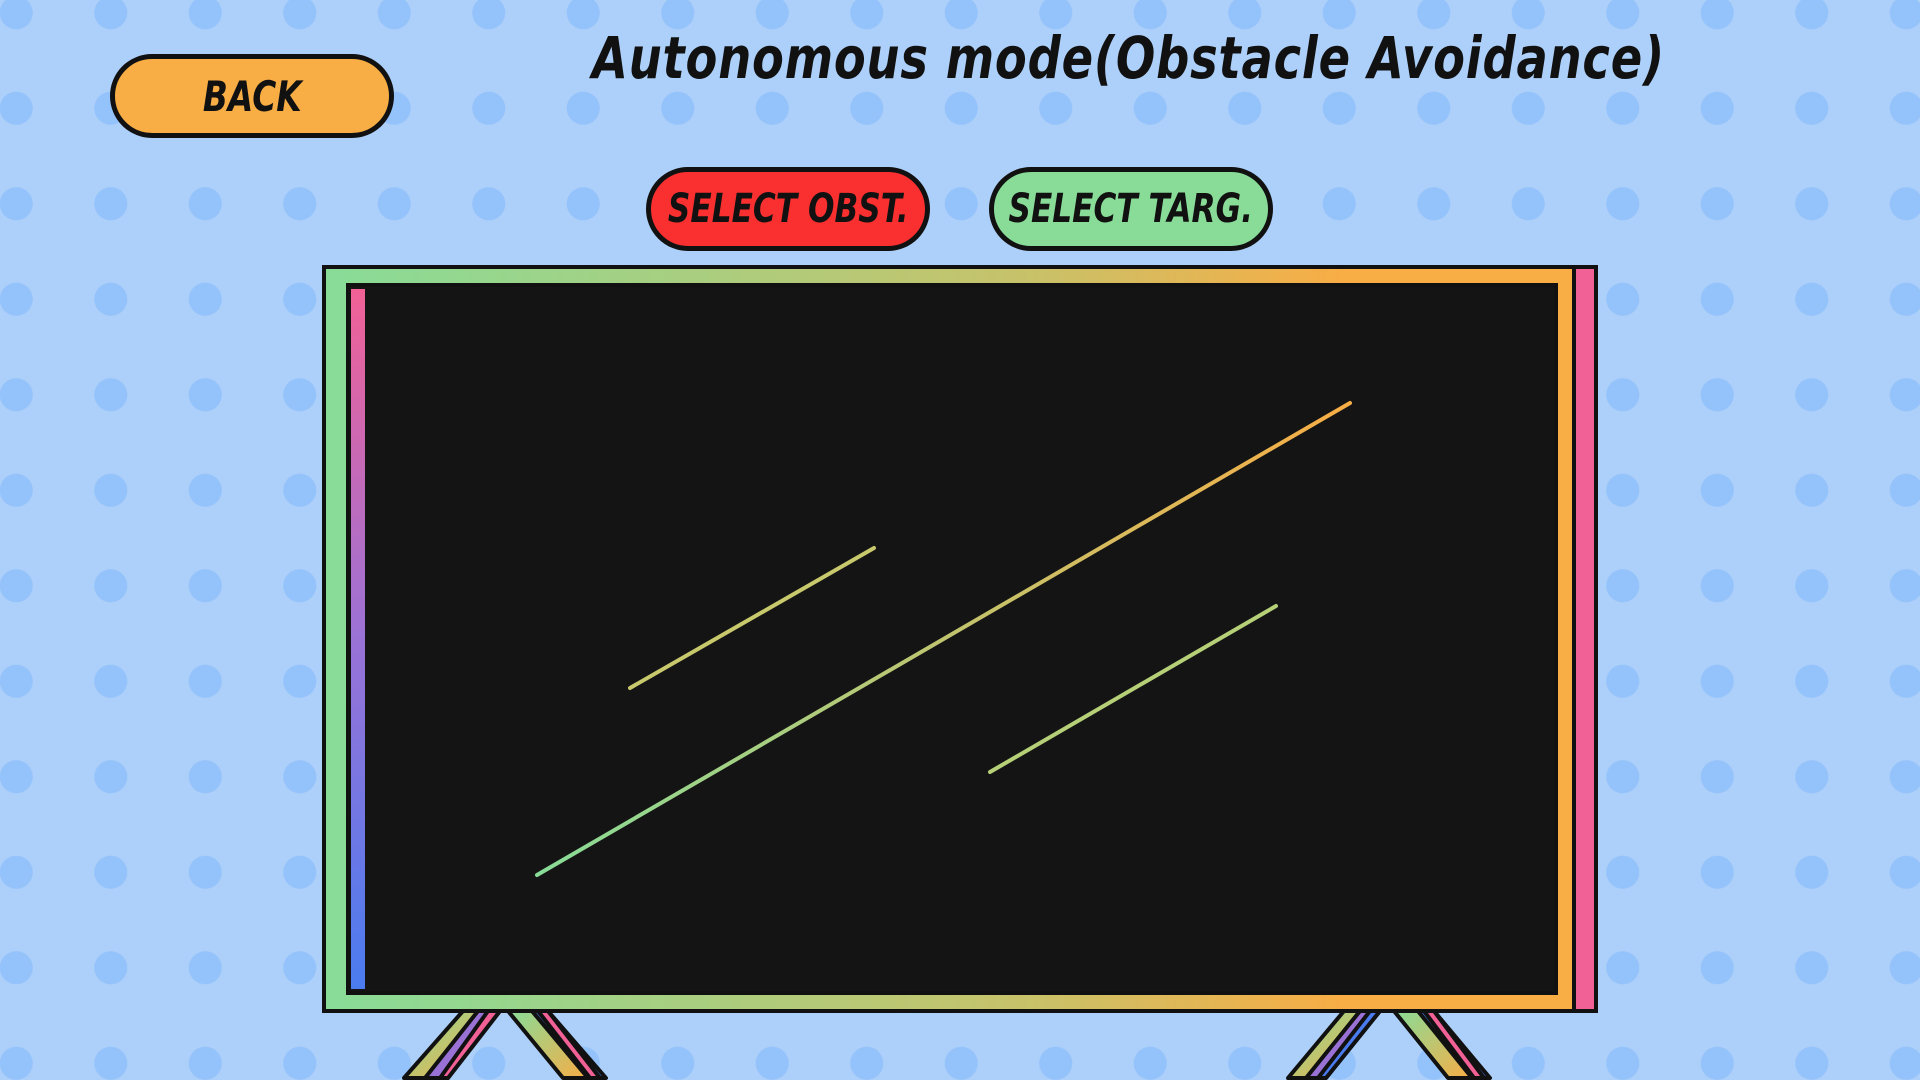 This screenshot has width=1920, height=1080. Describe the element at coordinates (1389, 1044) in the screenshot. I see `monitor-stand-right` at that location.